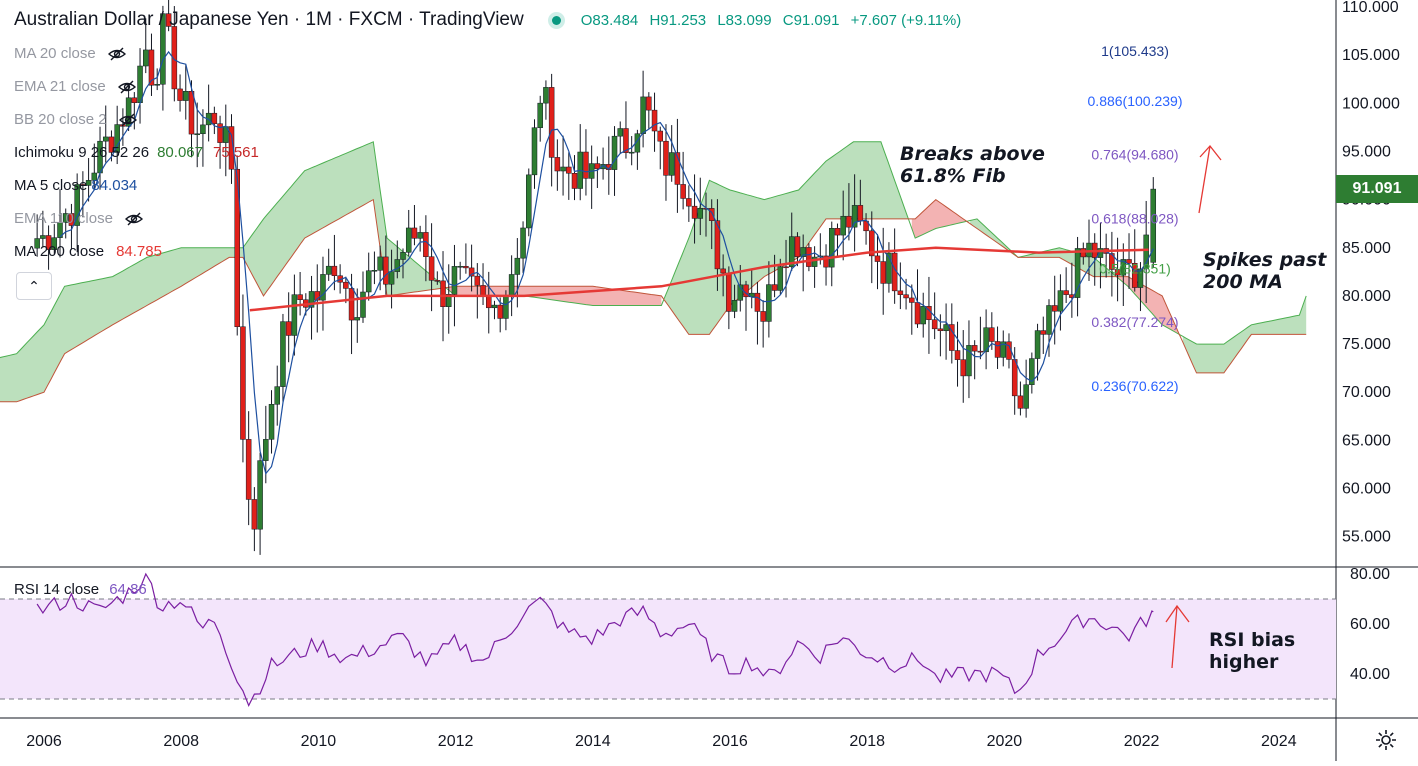 The width and height of the screenshot is (1418, 766). Describe the element at coordinates (136, 152) in the screenshot. I see `legend-ichimoku: Ichimoku 9 26 52 26 80.067 75.561` at that location.